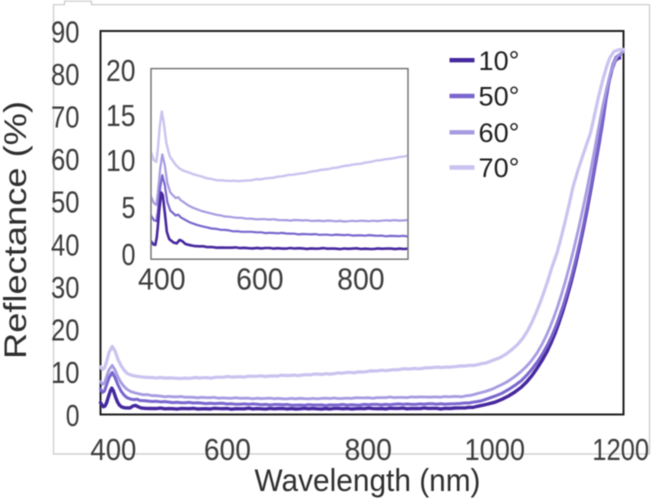 This screenshot has height=500, width=653. Describe the element at coordinates (16, 230) in the screenshot. I see `svg-text: Reflectance (%)` at that location.